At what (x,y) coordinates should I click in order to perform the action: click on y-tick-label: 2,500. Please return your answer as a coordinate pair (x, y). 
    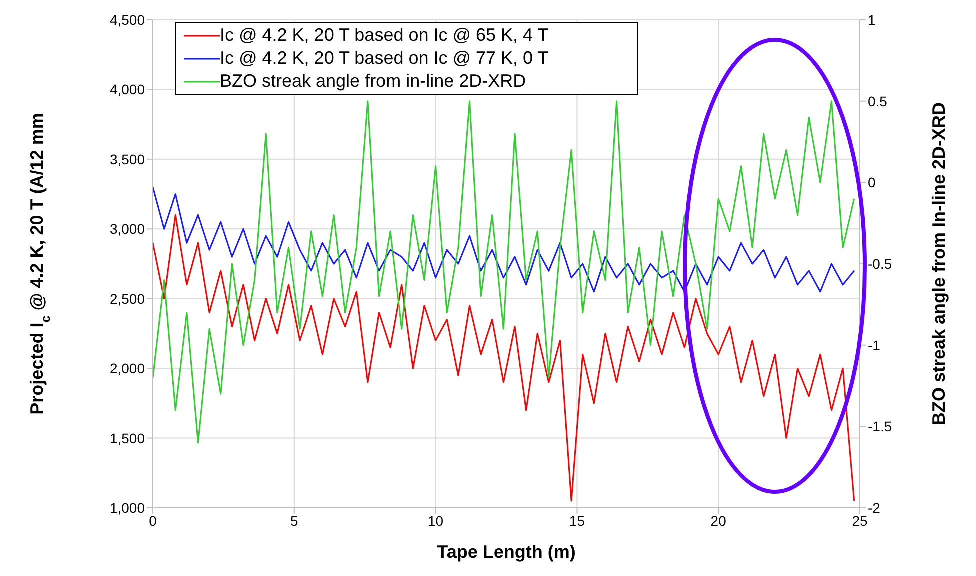
    Looking at the image, I should click on (128, 298).